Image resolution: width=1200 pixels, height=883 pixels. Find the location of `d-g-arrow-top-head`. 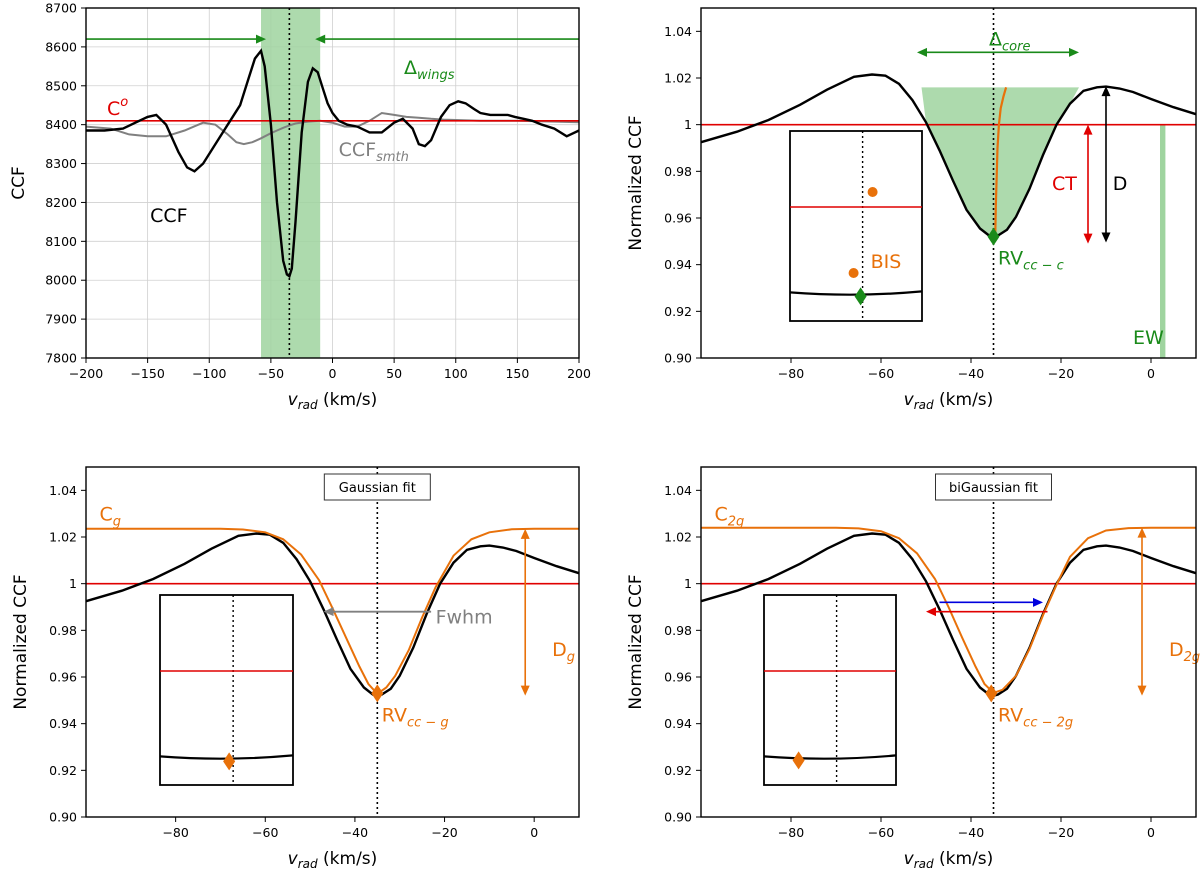

d-g-arrow-top-head is located at coordinates (525, 533).